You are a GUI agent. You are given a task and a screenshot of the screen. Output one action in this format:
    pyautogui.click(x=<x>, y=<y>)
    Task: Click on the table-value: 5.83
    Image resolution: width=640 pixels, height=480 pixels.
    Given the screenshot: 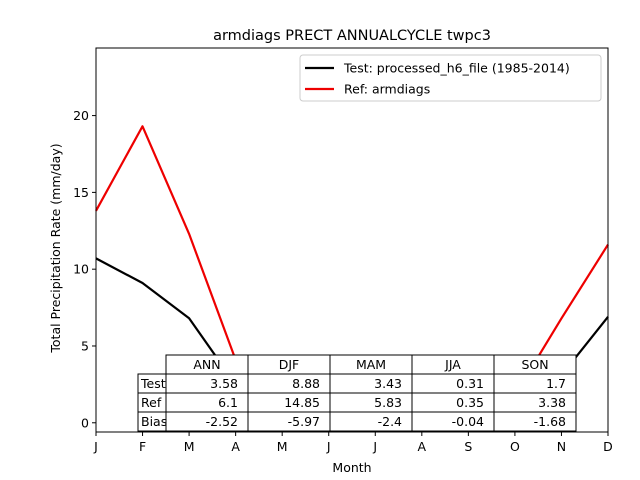 What is the action you would take?
    pyautogui.click(x=388, y=402)
    